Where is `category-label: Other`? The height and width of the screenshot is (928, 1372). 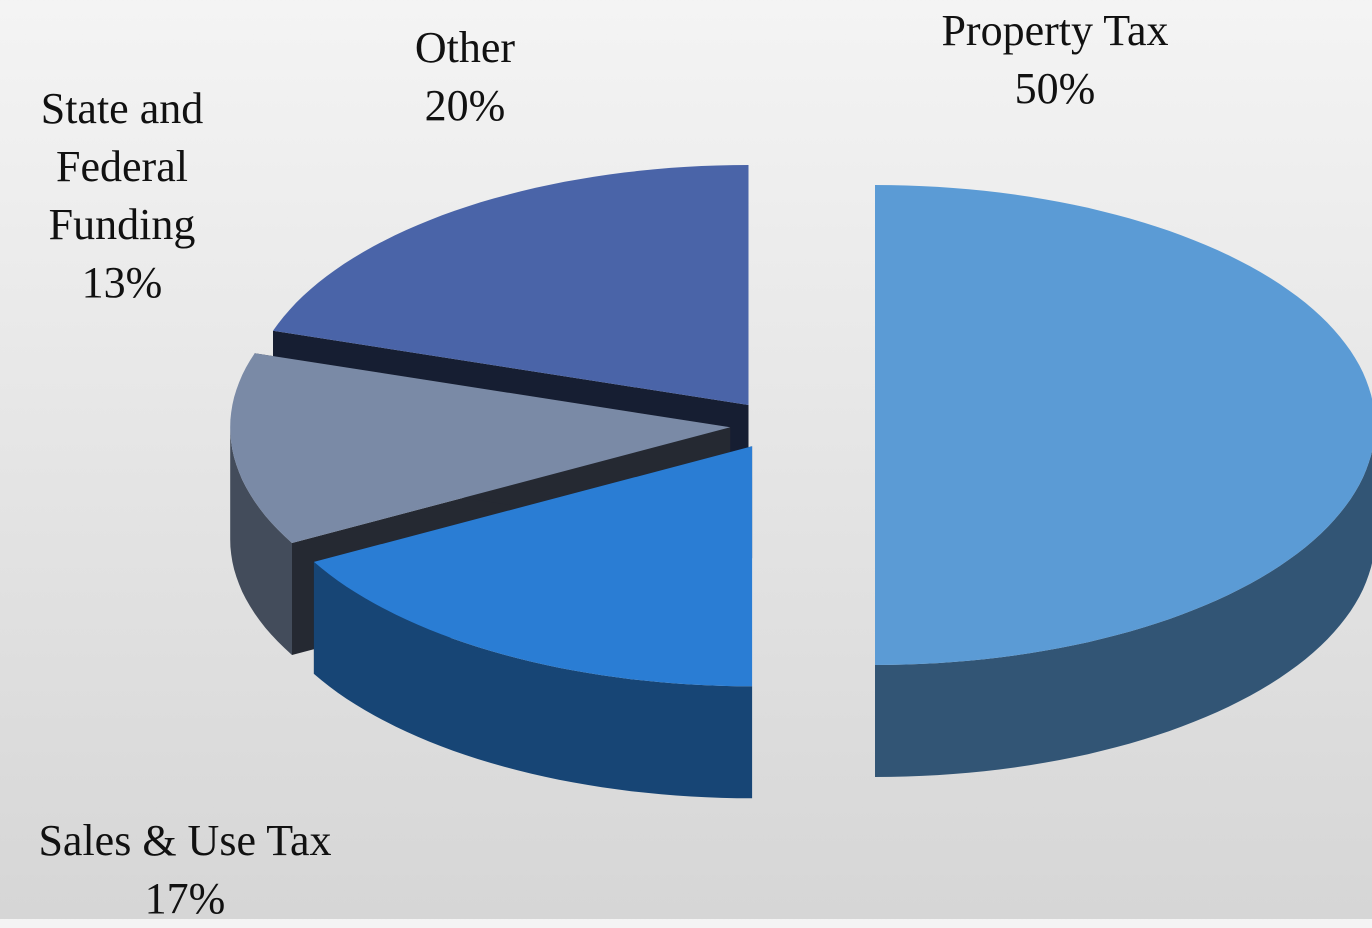
category-label: Other is located at coordinates (465, 47).